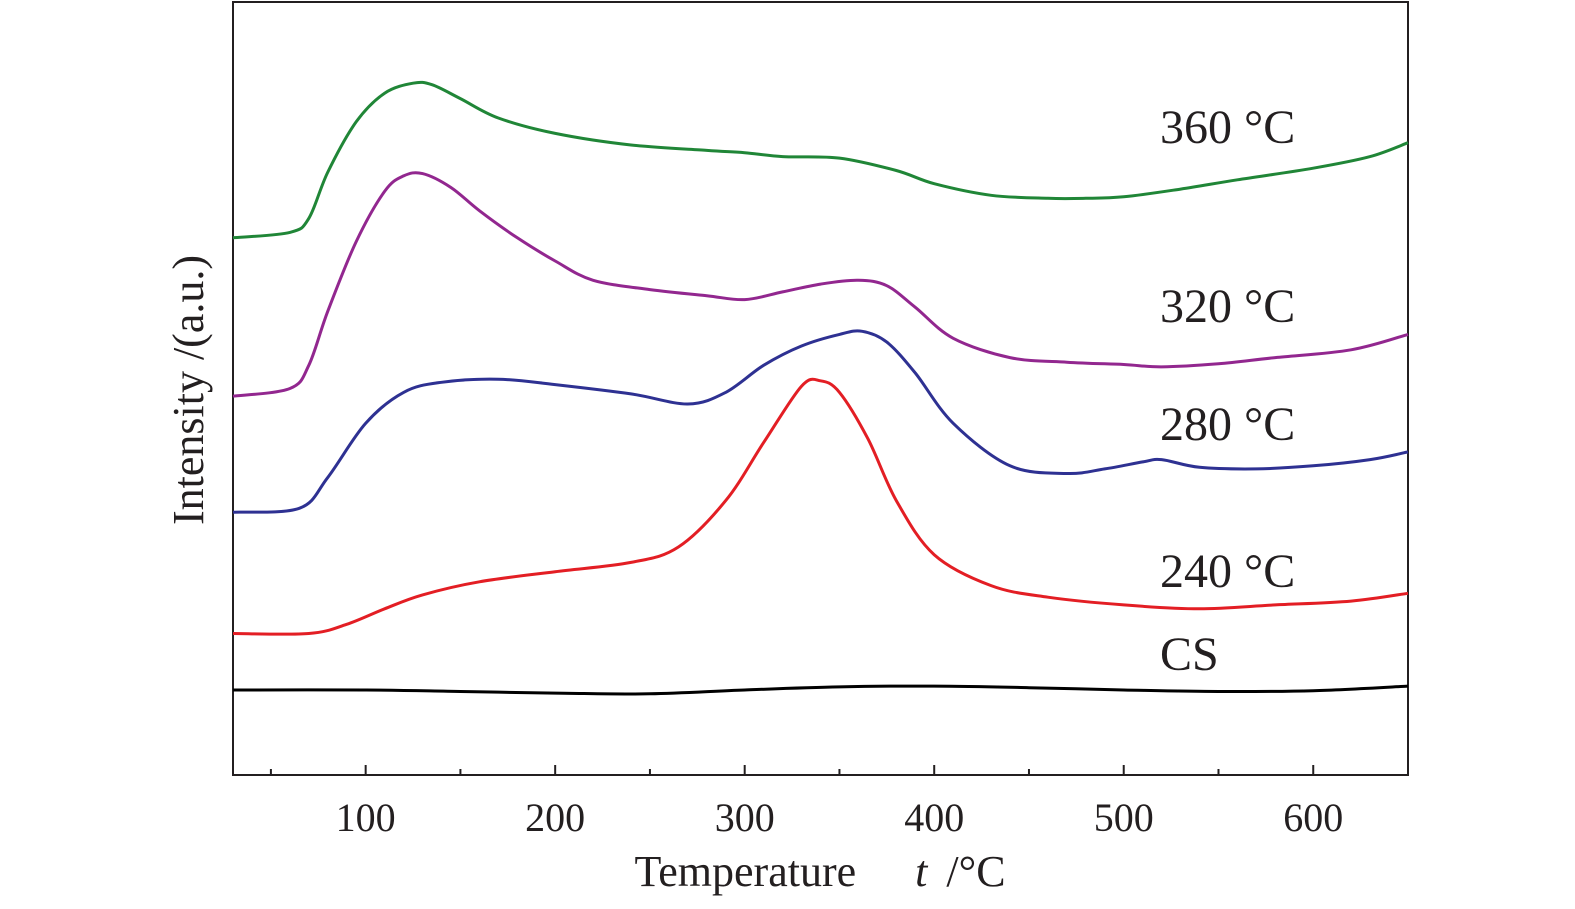 The width and height of the screenshot is (1575, 909). Describe the element at coordinates (1227, 571) in the screenshot. I see `series-label-240-c: 240 °C` at that location.